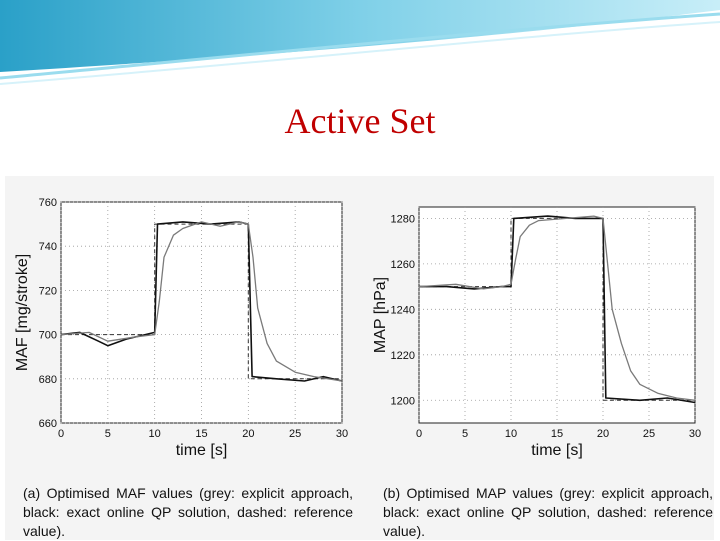 This screenshot has width=720, height=541. What do you see at coordinates (248, 434) in the screenshot?
I see `chart-a-x-tick-label: 20` at bounding box center [248, 434].